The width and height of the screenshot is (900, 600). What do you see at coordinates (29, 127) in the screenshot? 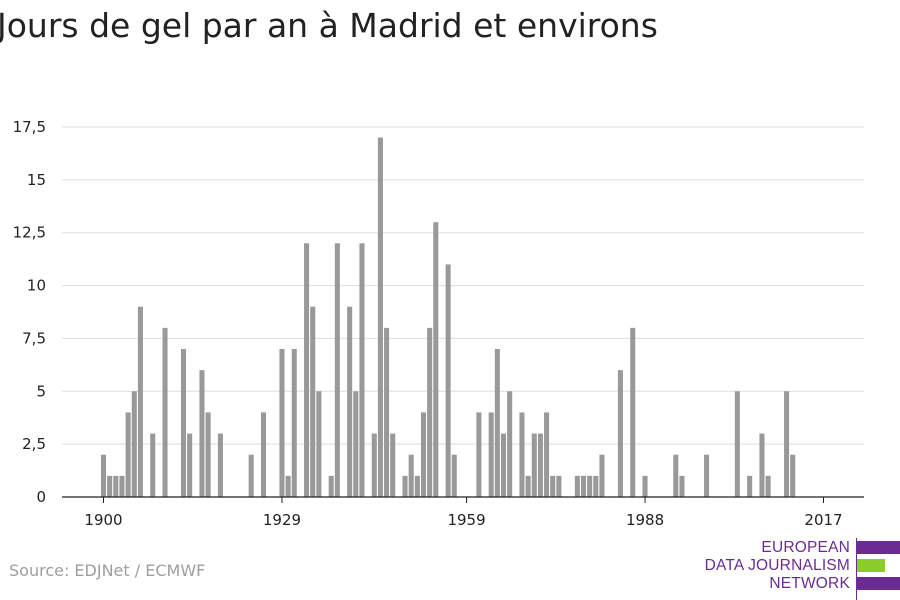
I see `y-tick-label: 17,5` at bounding box center [29, 127].